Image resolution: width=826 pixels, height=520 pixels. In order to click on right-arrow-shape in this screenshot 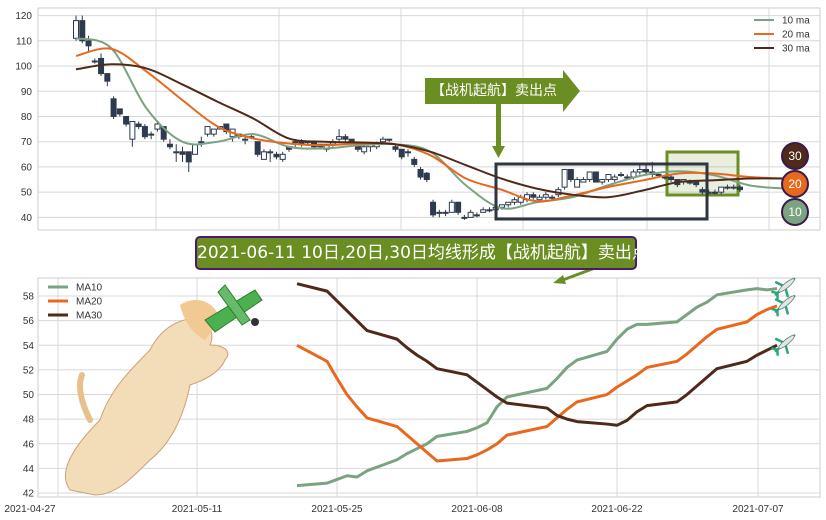, I will do `click(502, 91)`.